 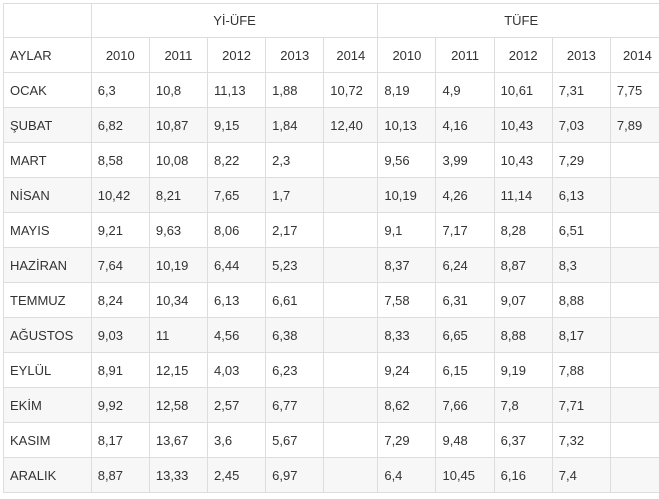 What do you see at coordinates (47, 55) in the screenshot?
I see `months-column-header: AYLAR` at bounding box center [47, 55].